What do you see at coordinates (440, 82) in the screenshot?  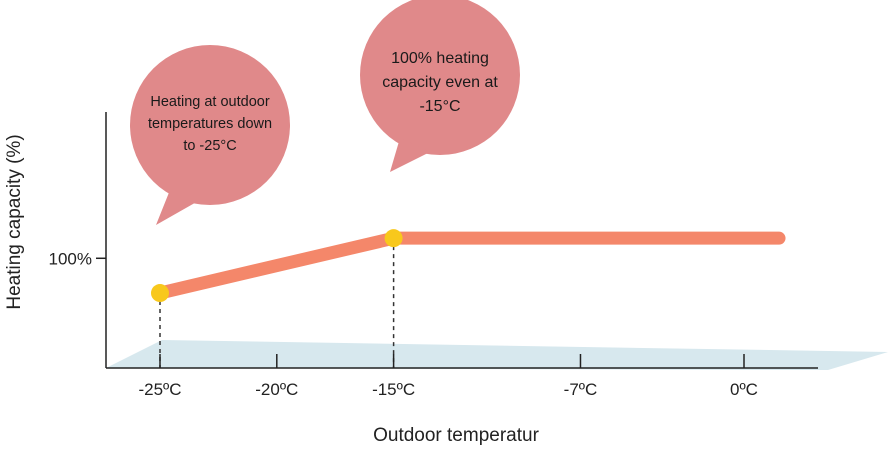 I see `bubble-text-line: capacity even at` at bounding box center [440, 82].